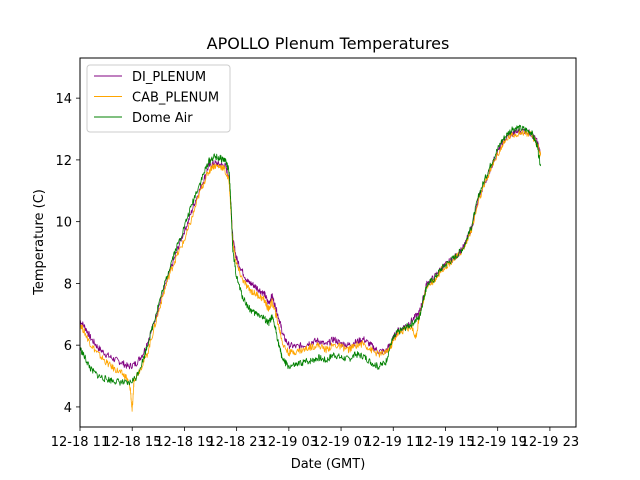 The image size is (640, 480). I want to click on x-tick-label: 12-18 23, so click(236, 442).